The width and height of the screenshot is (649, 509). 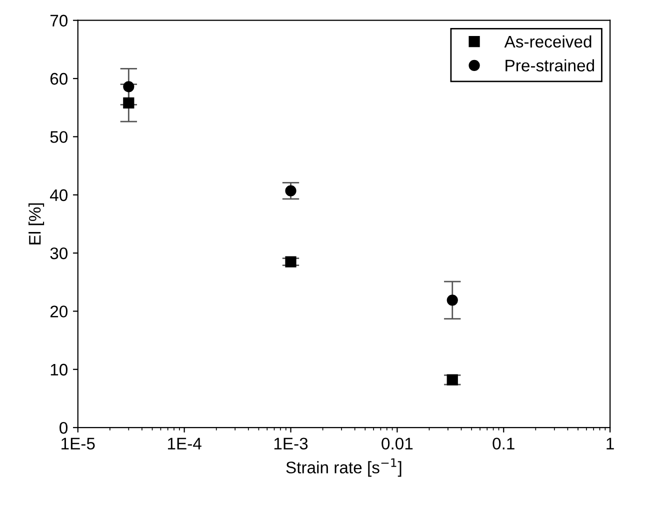 What do you see at coordinates (550, 65) in the screenshot?
I see `legend-label: Pre-strained` at bounding box center [550, 65].